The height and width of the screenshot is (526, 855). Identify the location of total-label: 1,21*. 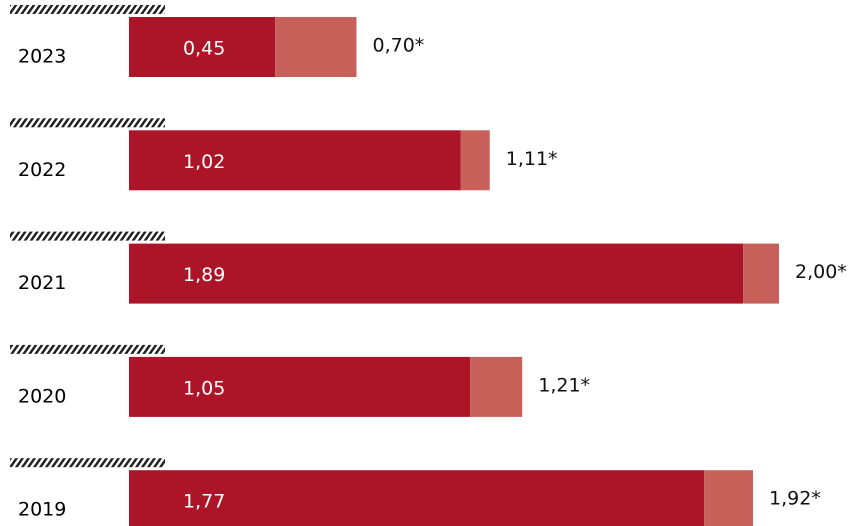
(564, 385).